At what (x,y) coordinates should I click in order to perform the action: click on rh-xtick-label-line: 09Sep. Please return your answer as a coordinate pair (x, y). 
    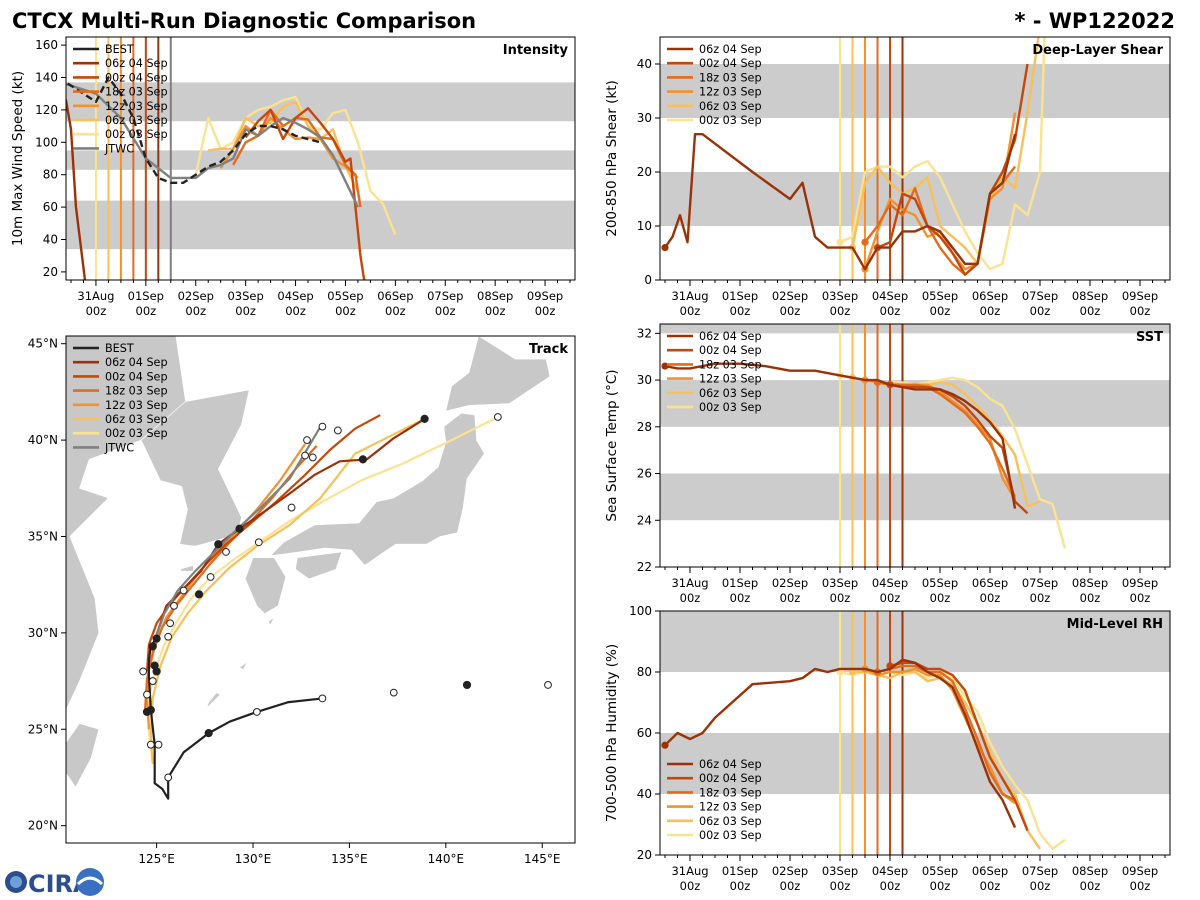
    Looking at the image, I should click on (1140, 871).